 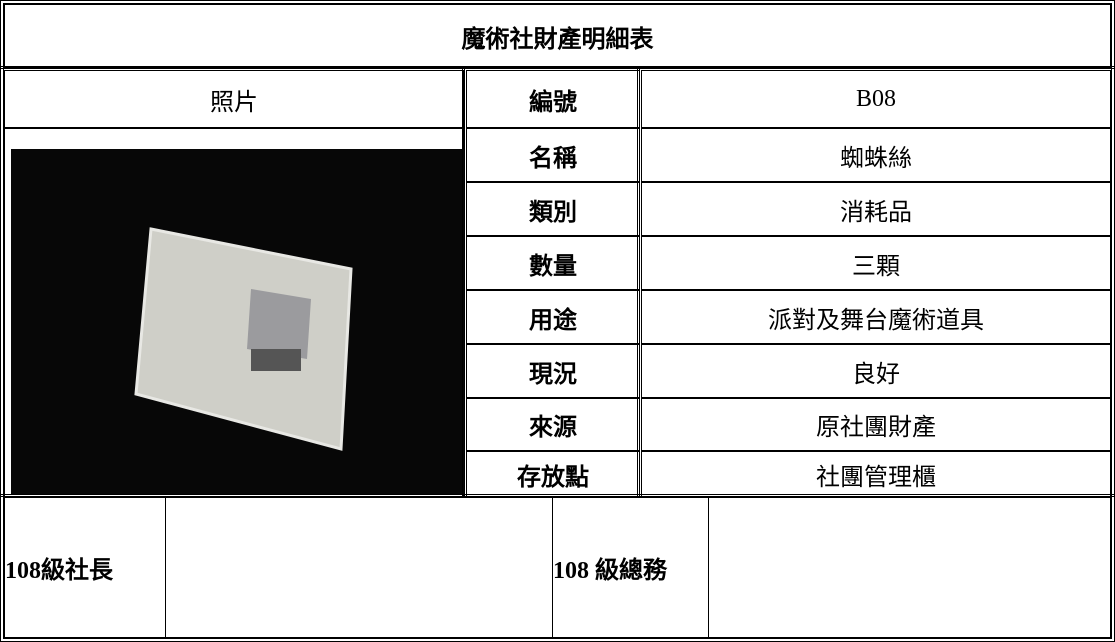 I want to click on field-label: 來源, so click(x=553, y=424).